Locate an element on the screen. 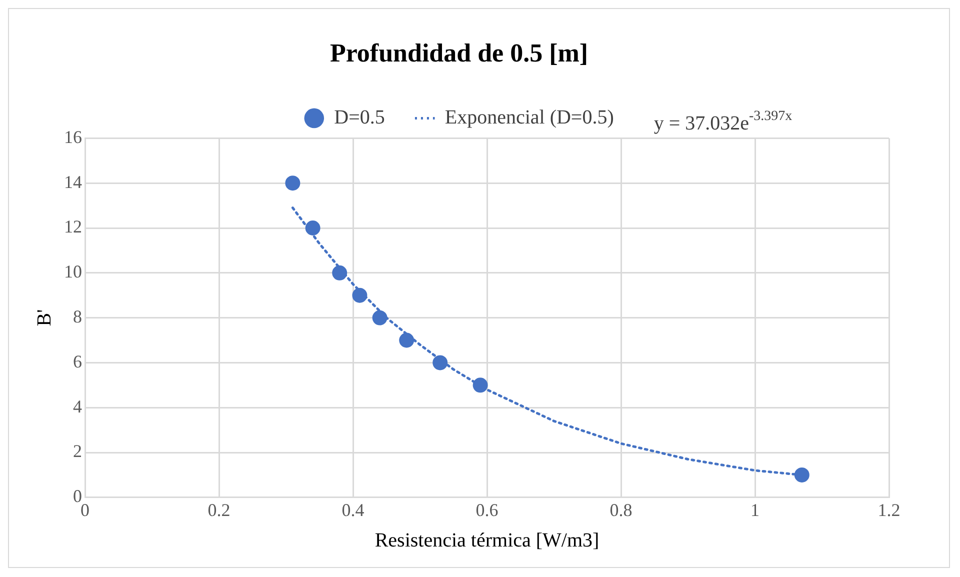  y-tick-label: 14 is located at coordinates (73, 182).